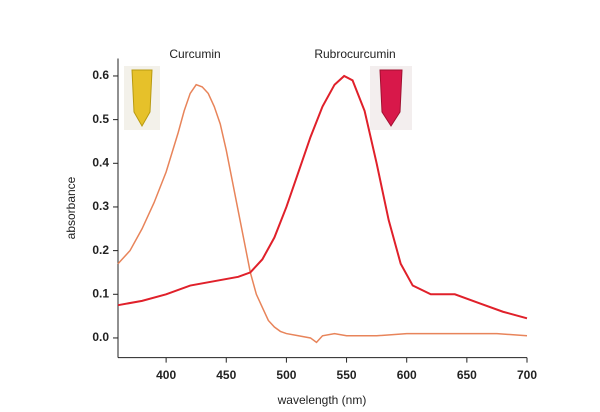  Describe the element at coordinates (100, 293) in the screenshot. I see `y-tick-label: 0.1` at that location.